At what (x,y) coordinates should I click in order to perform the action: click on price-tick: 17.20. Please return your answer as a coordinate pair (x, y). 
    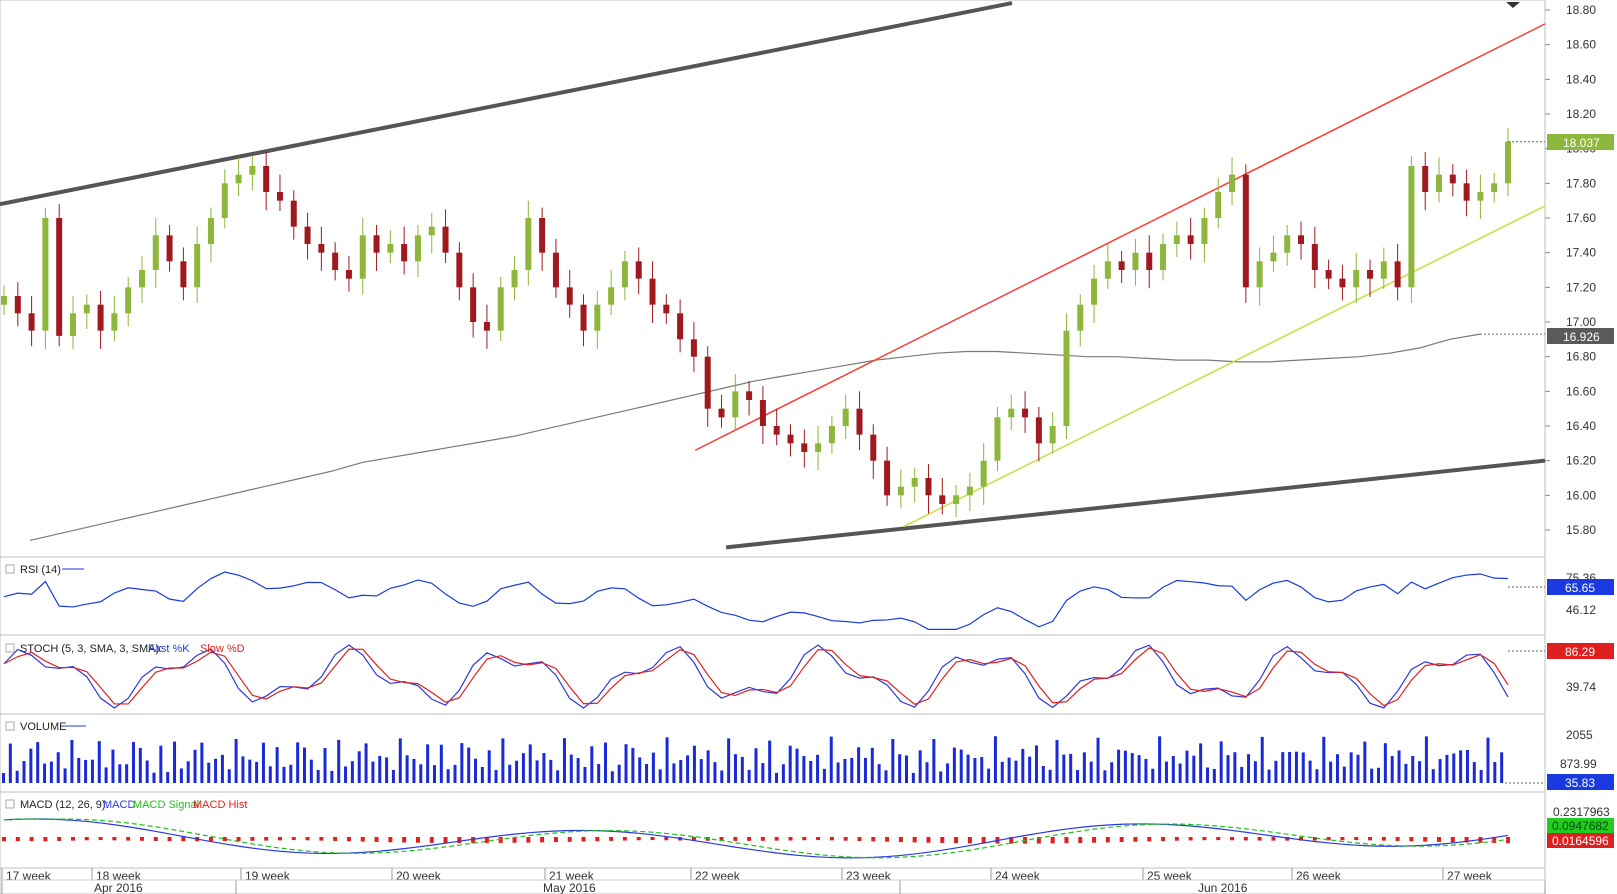
    Looking at the image, I should click on (1581, 287).